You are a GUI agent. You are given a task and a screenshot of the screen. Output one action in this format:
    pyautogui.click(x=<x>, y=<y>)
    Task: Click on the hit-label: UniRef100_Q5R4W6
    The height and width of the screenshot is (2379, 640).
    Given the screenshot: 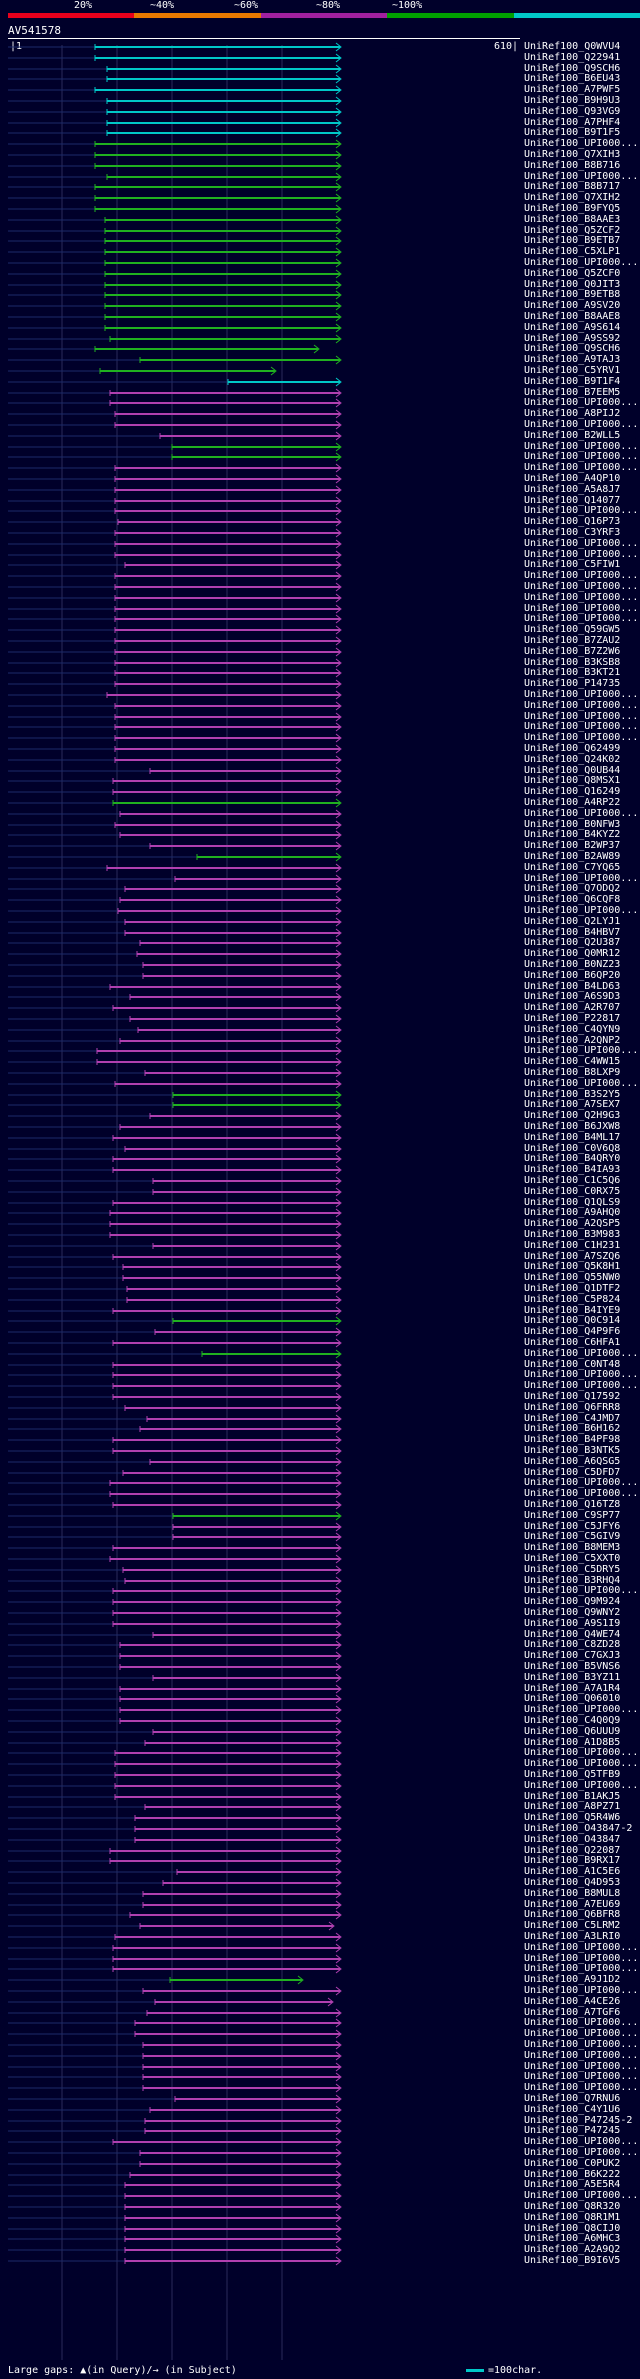 What is the action you would take?
    pyautogui.click(x=572, y=1817)
    